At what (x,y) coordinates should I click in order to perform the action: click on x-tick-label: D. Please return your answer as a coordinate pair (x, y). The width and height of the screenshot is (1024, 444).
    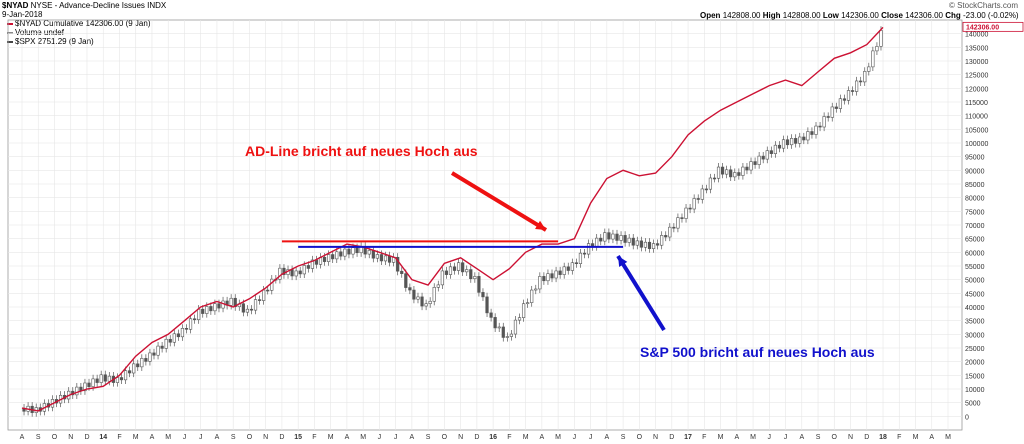
    Looking at the image, I should click on (671, 437).